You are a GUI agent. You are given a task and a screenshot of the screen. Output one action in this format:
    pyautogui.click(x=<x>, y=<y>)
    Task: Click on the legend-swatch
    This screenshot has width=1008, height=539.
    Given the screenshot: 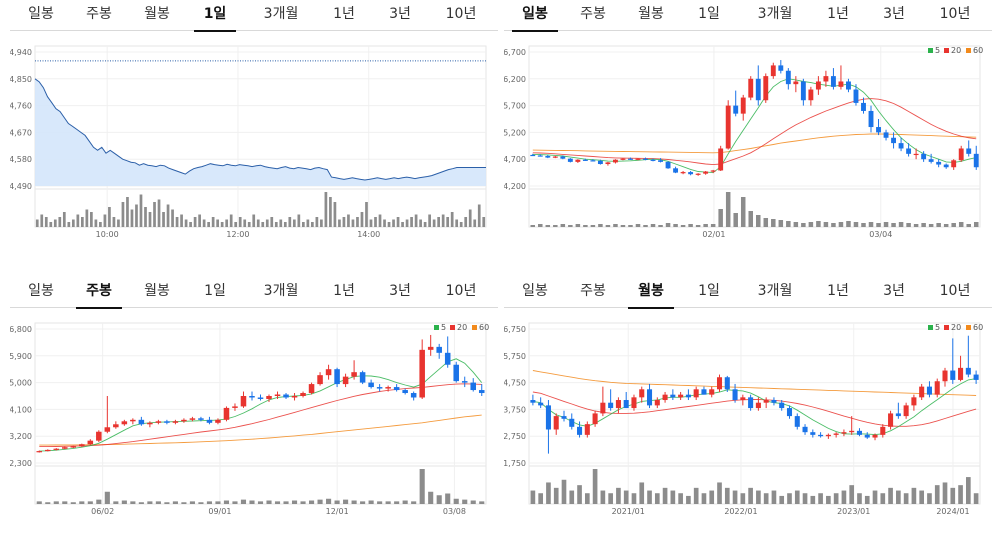 What is the action you would take?
    pyautogui.click(x=946, y=50)
    